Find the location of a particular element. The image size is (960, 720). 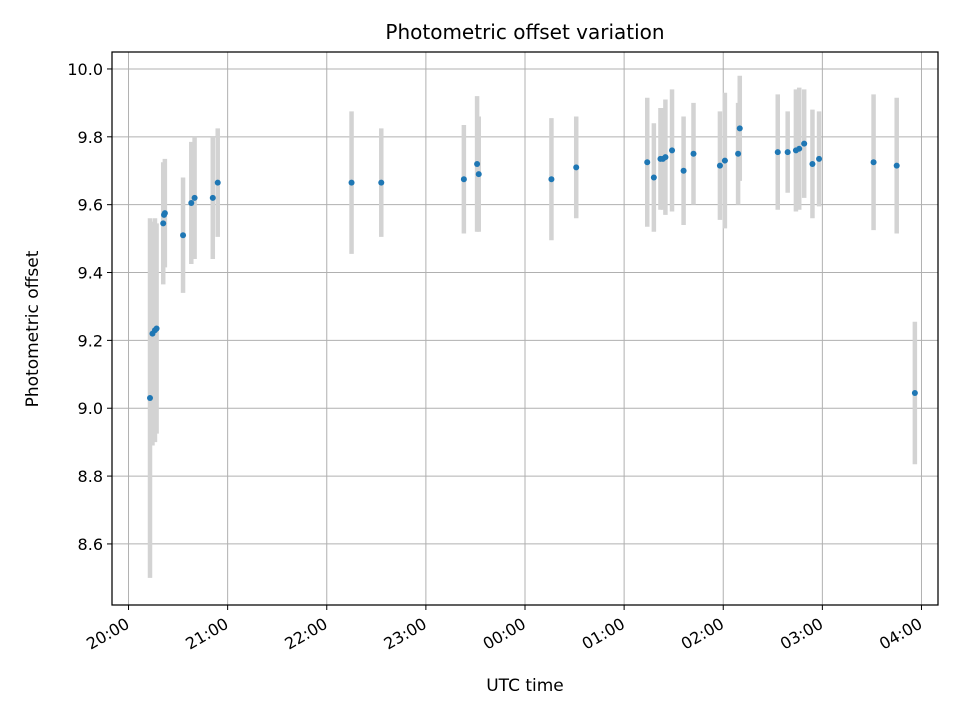

x-tick-label: 03:00 is located at coordinates (801, 634).